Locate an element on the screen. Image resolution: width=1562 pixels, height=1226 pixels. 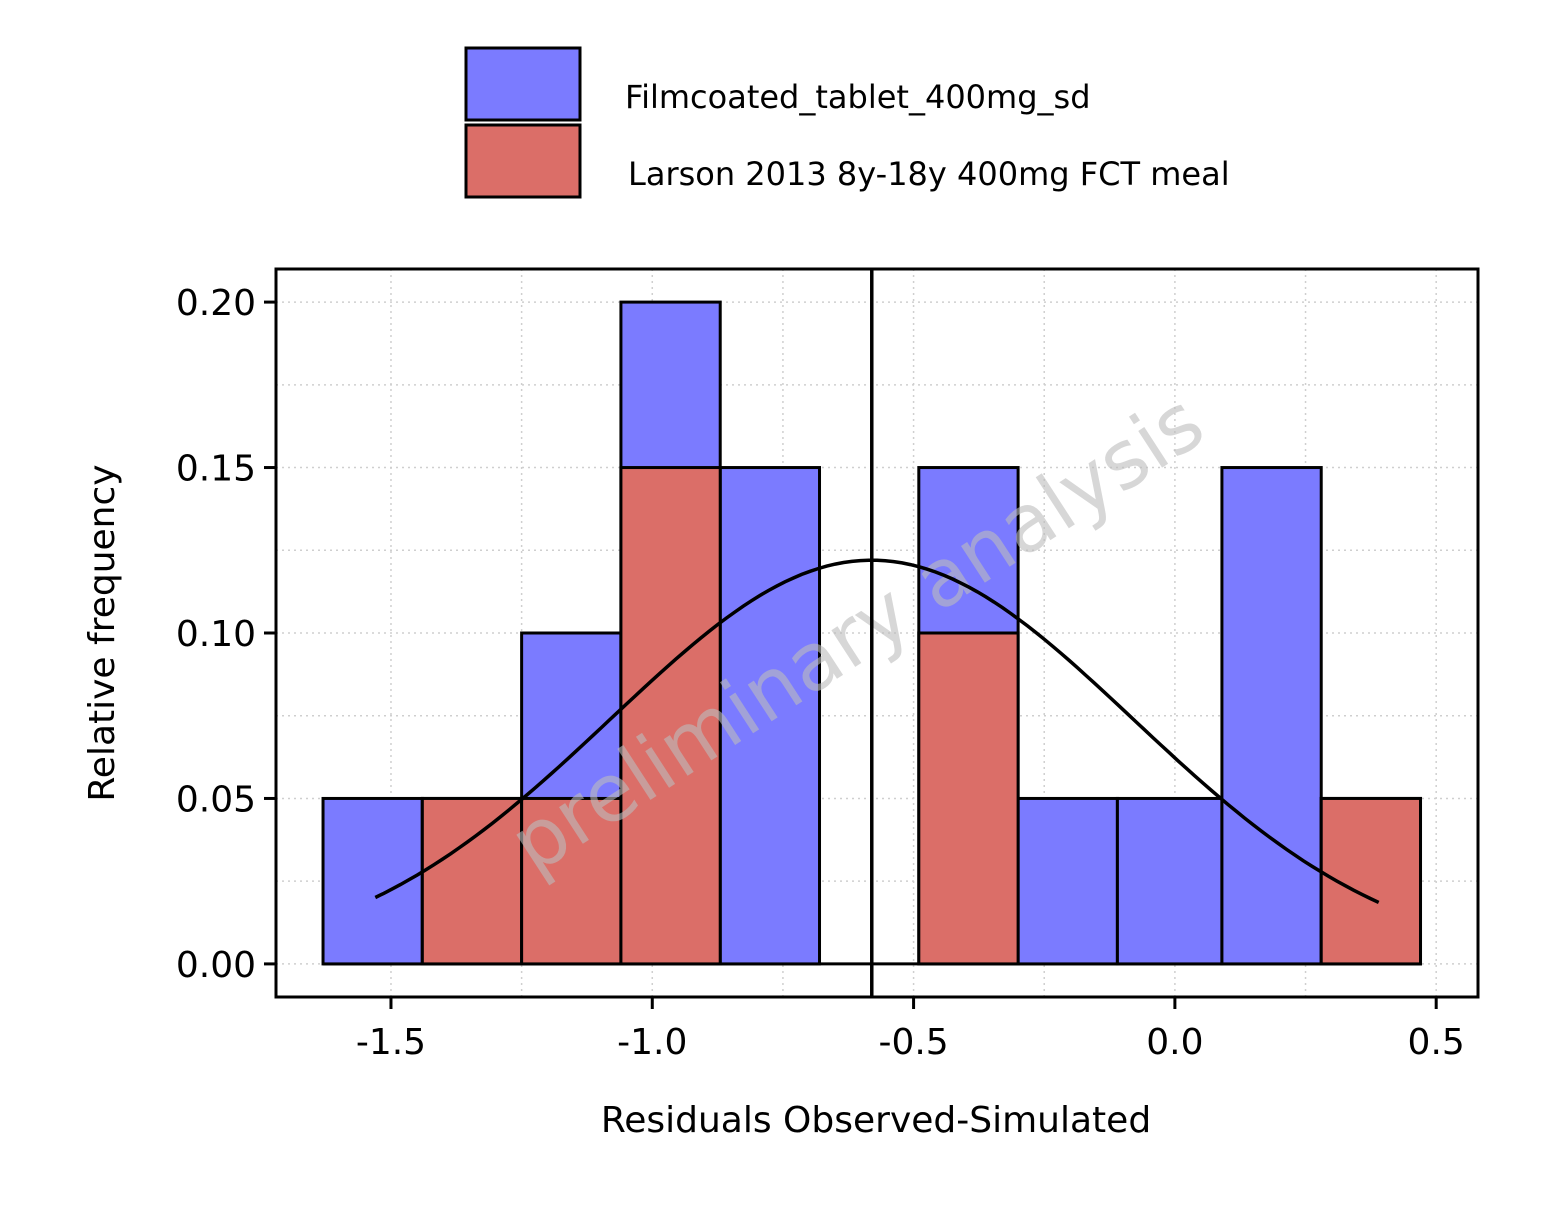
x-tick-label: -0.5 is located at coordinates (913, 1042).